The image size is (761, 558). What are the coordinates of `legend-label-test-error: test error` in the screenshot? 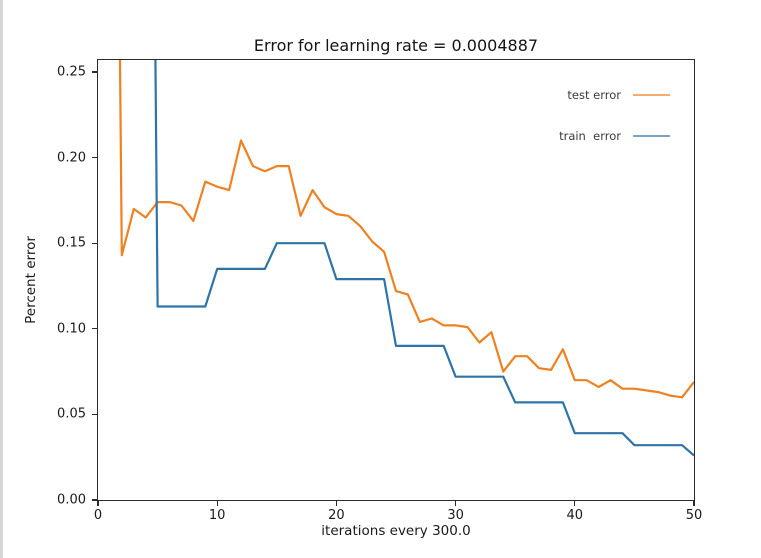 It's located at (594, 95).